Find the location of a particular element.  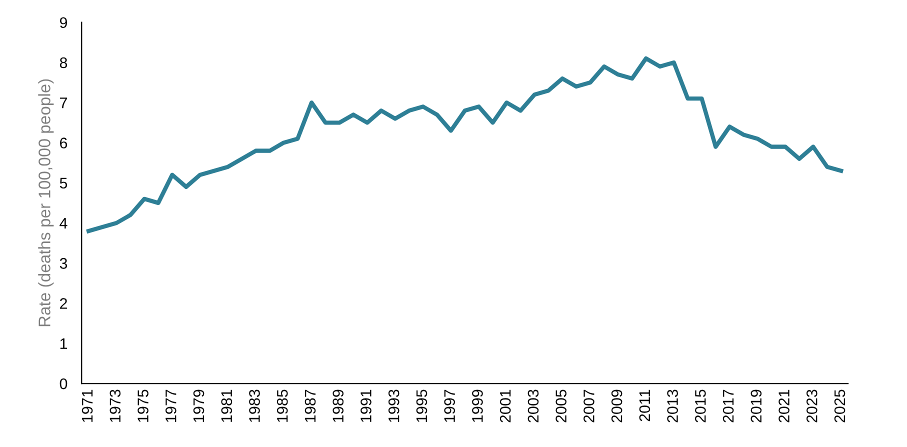

x-tick-label: 1979 is located at coordinates (198, 406).